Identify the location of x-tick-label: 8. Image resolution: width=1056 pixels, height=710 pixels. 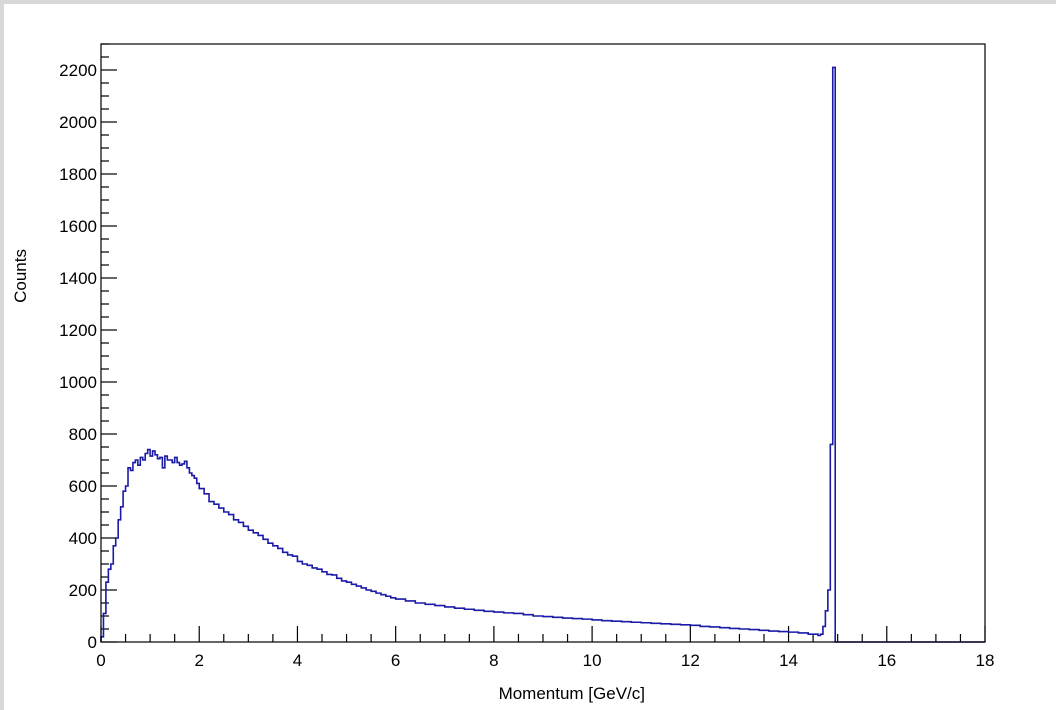
(493, 660).